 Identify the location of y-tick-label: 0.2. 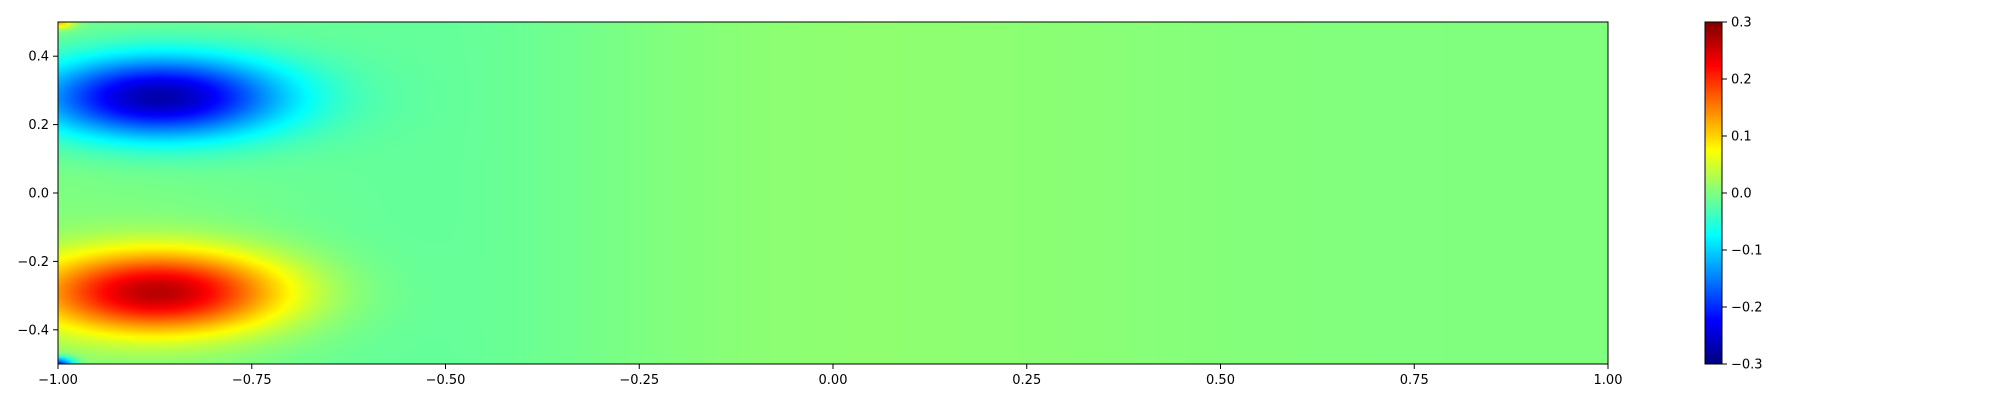
(38, 125).